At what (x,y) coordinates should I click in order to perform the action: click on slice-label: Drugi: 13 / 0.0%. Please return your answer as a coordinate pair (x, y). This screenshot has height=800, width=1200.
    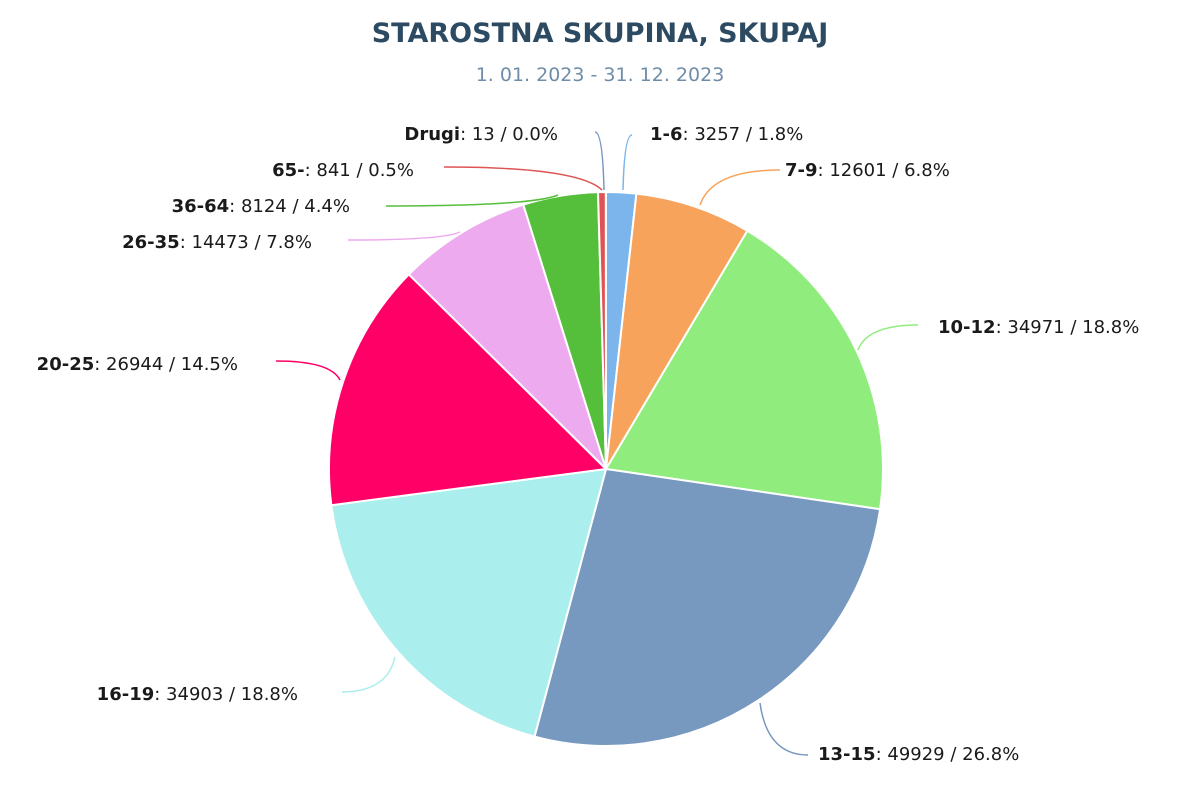
    Looking at the image, I should click on (481, 134).